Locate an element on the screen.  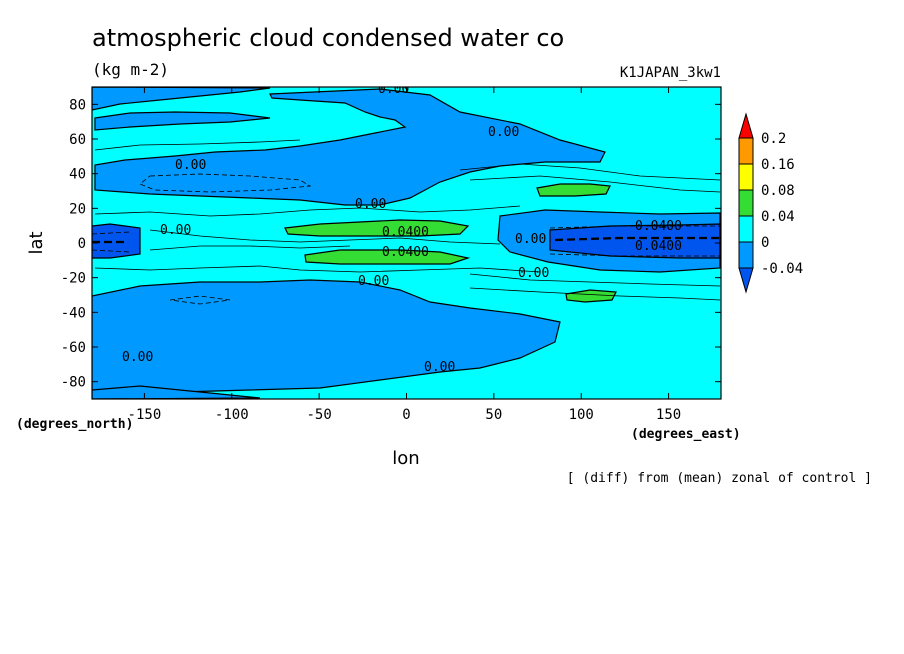
model-label: K1JAPAN_3kw1 is located at coordinates (670, 73).